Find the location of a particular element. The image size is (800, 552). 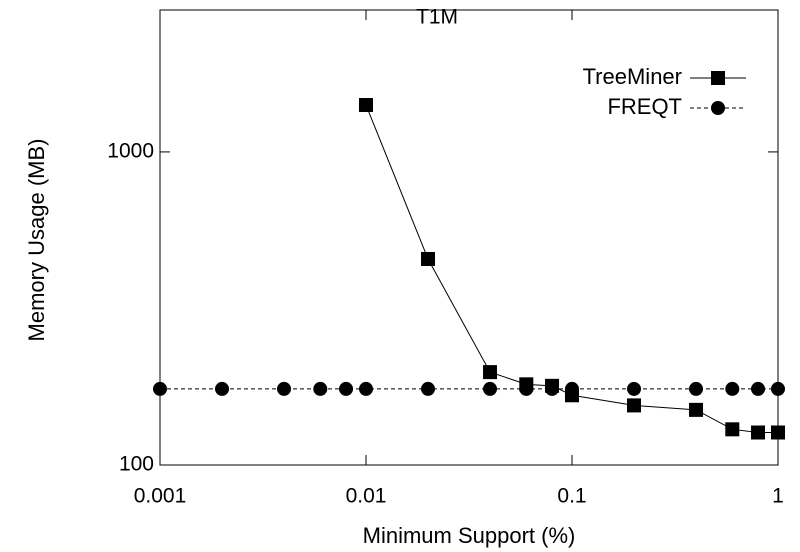

x-tick-label: 1 is located at coordinates (778, 496).